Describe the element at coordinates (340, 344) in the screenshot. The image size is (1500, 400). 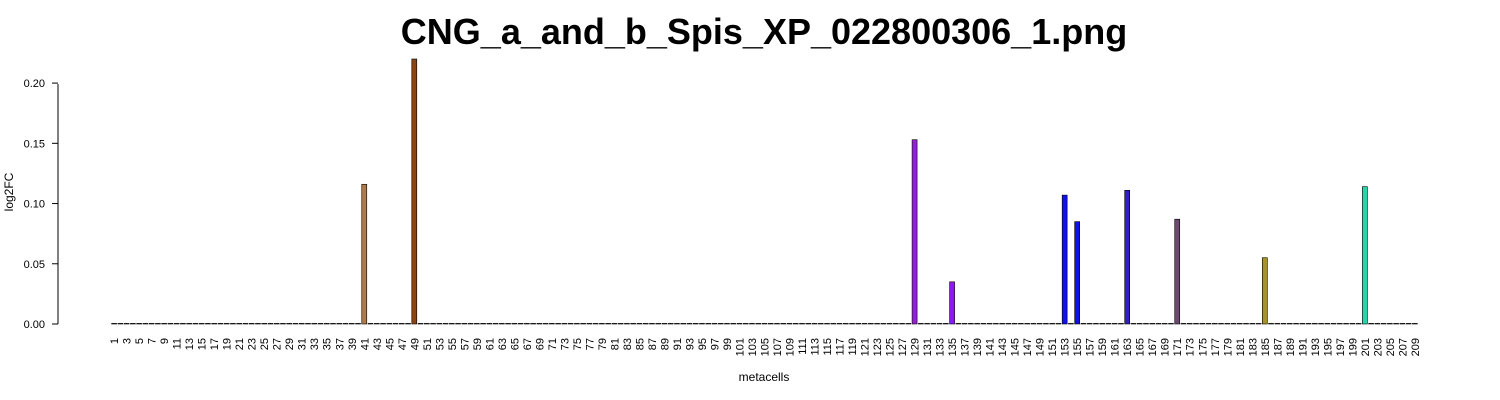
I see `x-tick-label: 37` at that location.